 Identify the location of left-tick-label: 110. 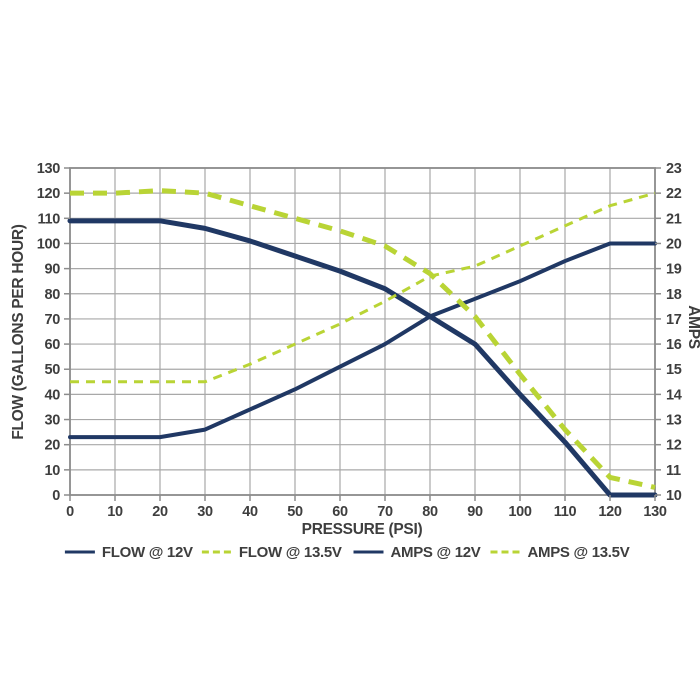
(49, 219).